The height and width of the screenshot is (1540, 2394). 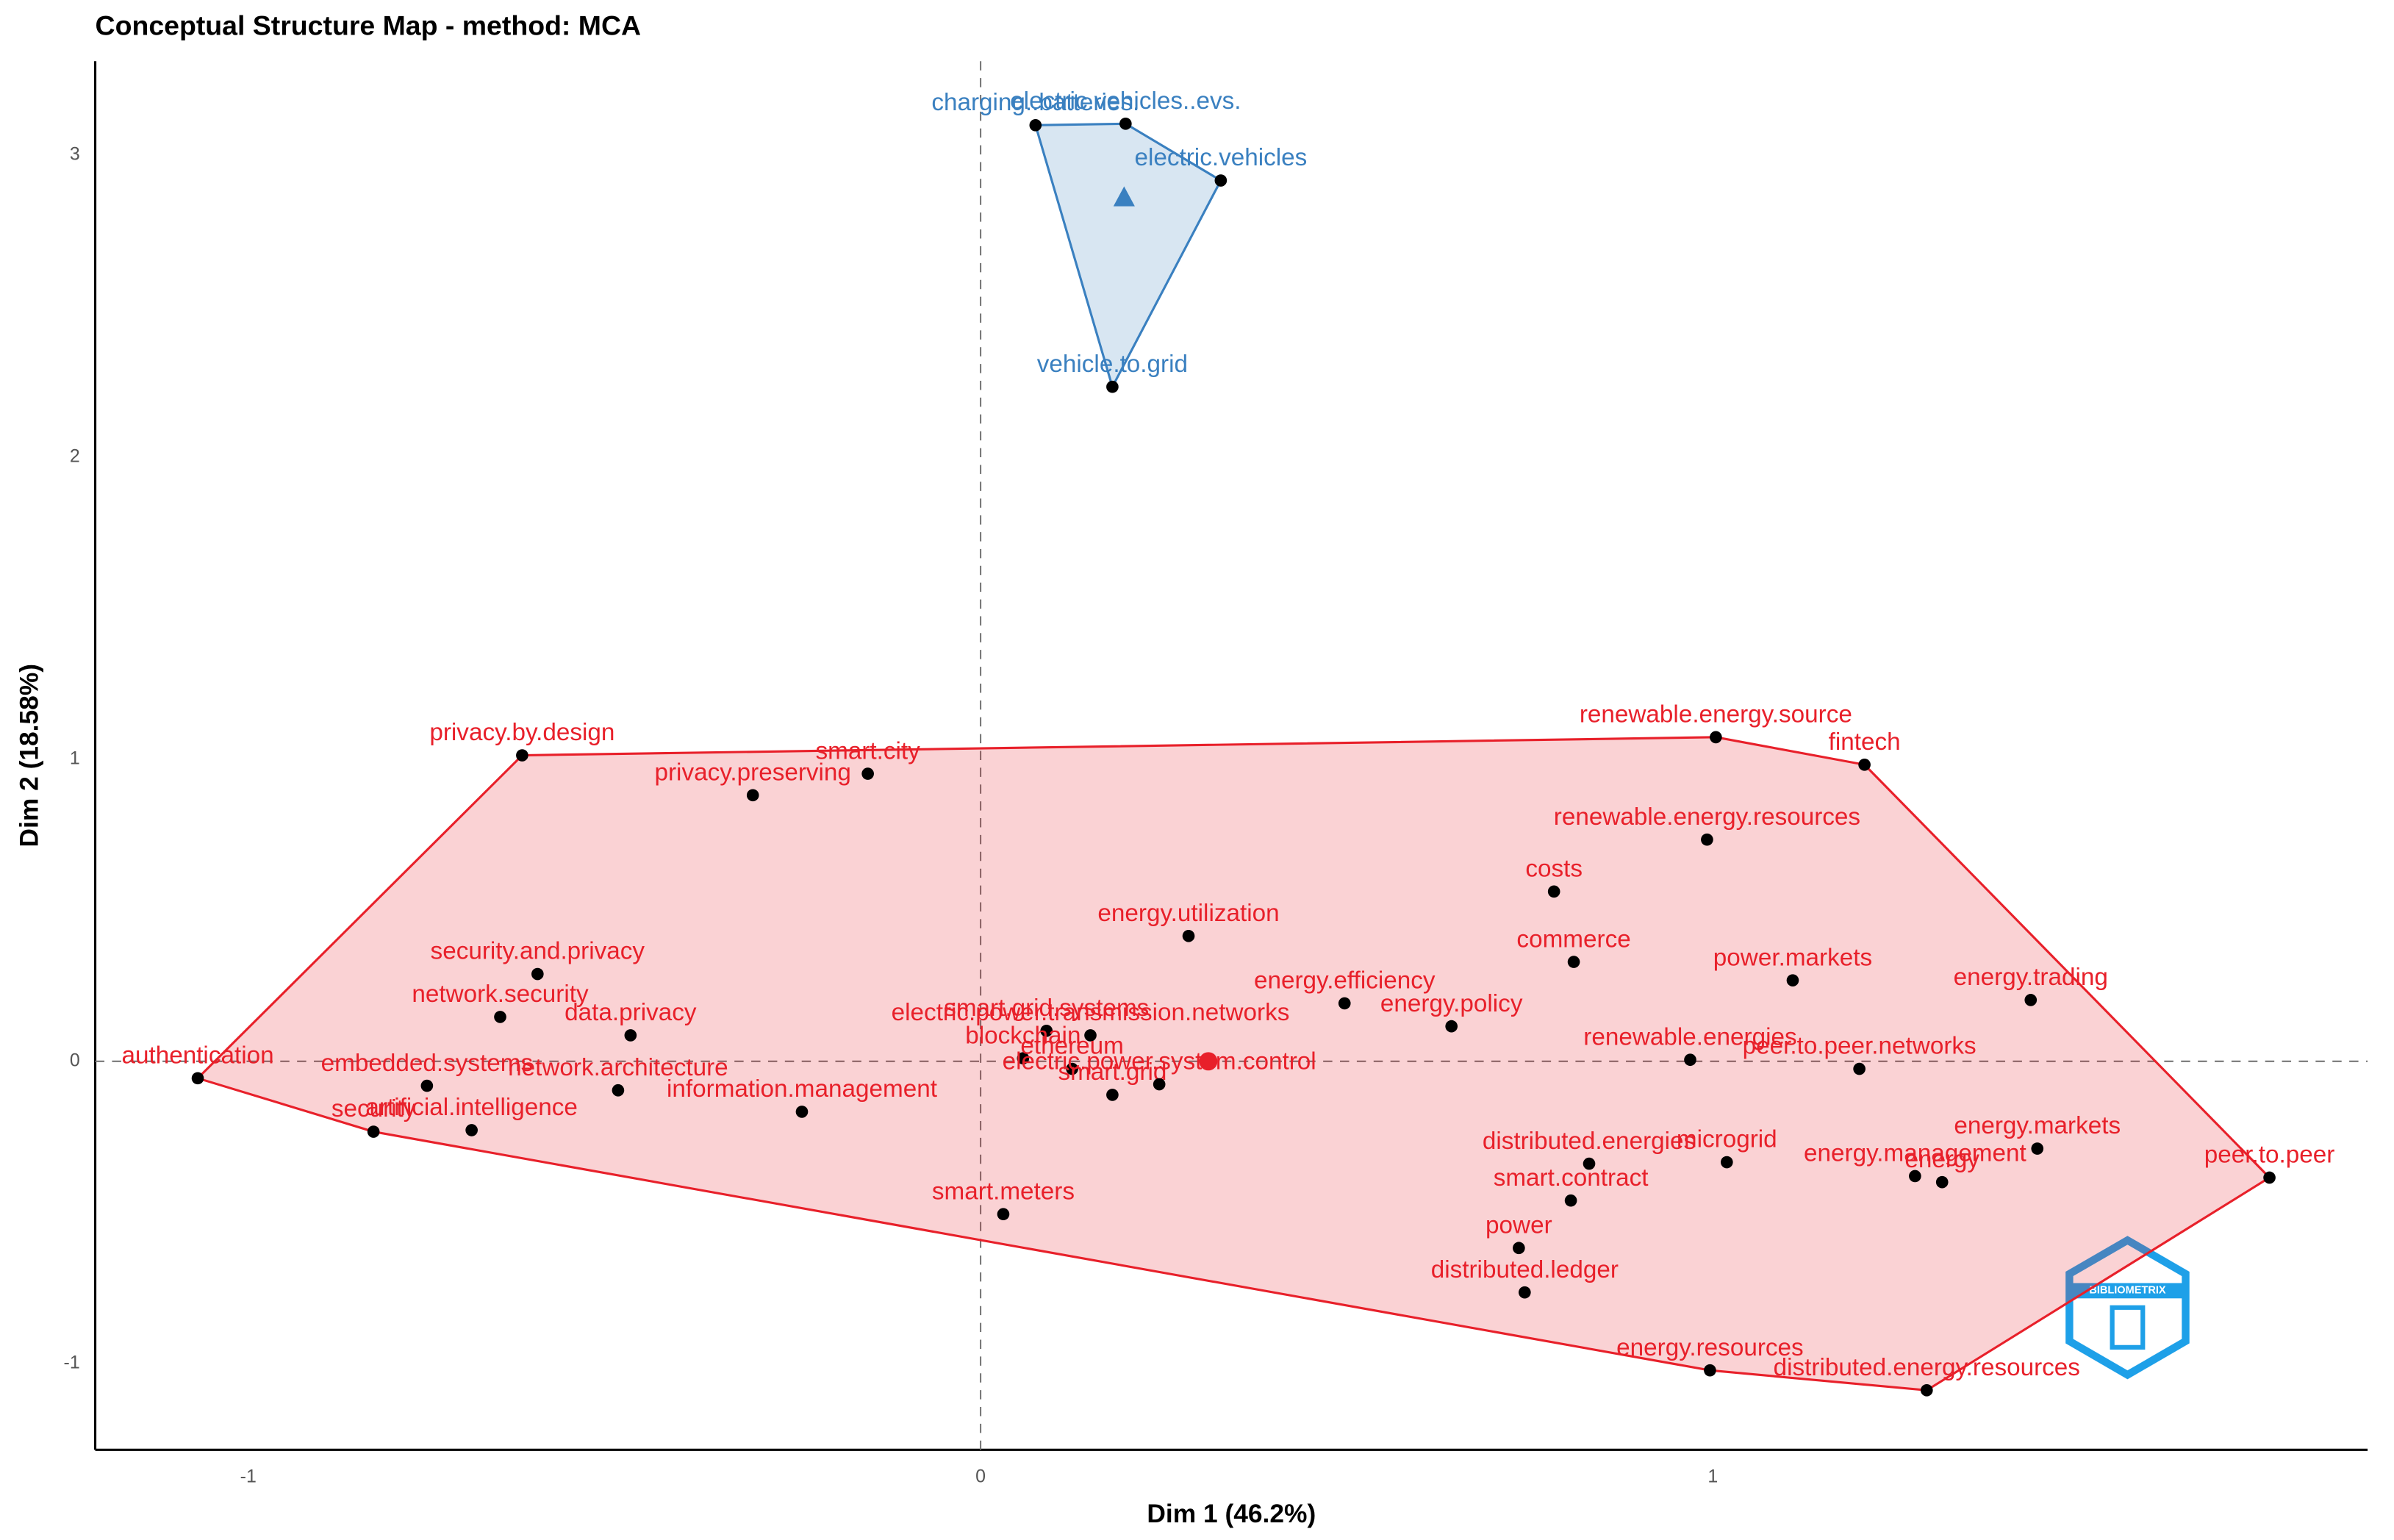 What do you see at coordinates (1554, 870) in the screenshot?
I see `point-label: costs` at bounding box center [1554, 870].